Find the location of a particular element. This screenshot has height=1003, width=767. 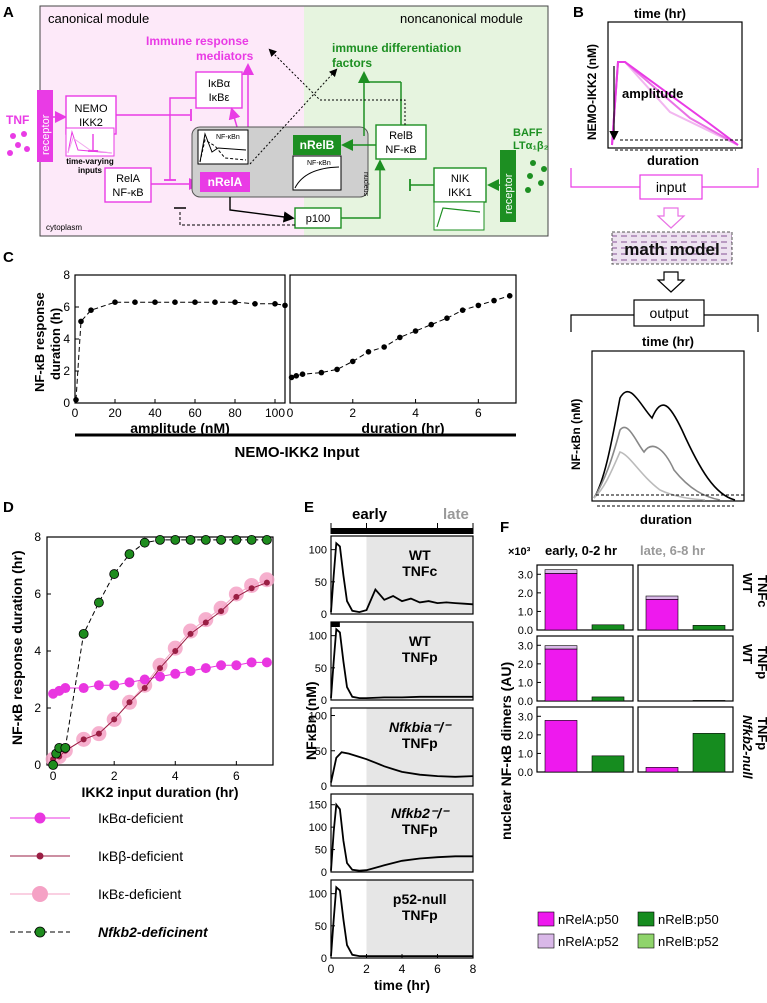

early-window is located at coordinates (349, 747).